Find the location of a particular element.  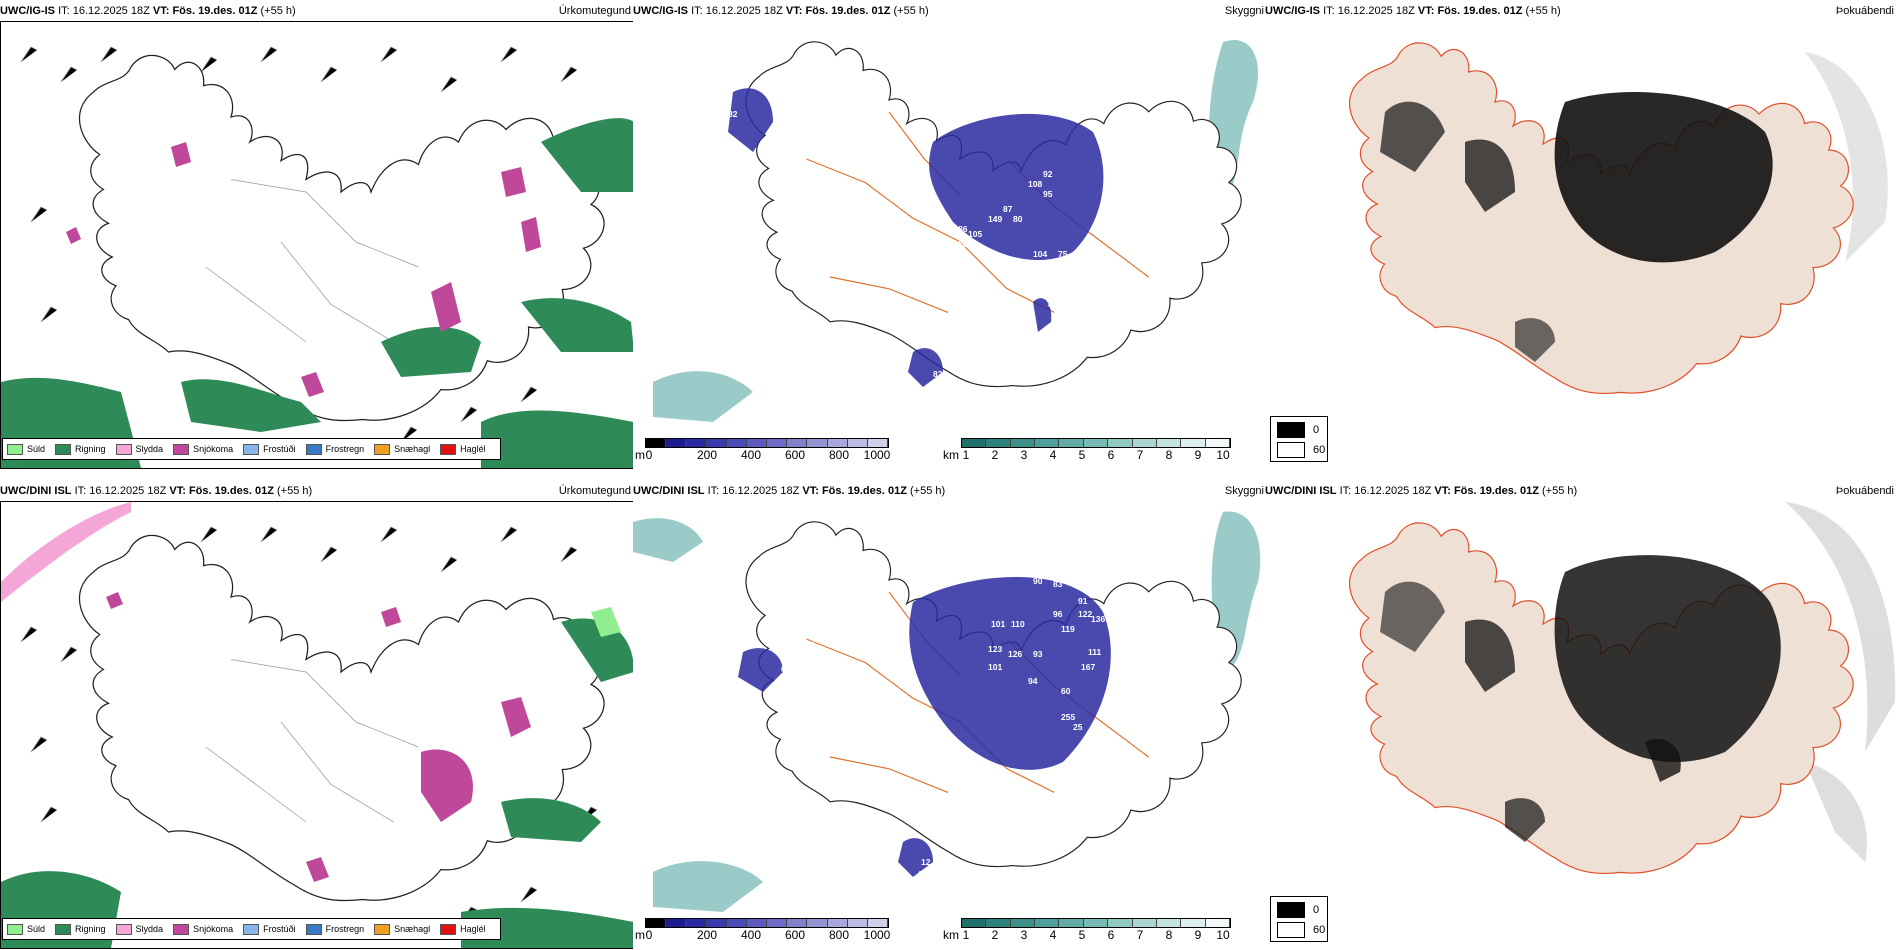

model-name: UWC/IG-IS is located at coordinates (660, 11).